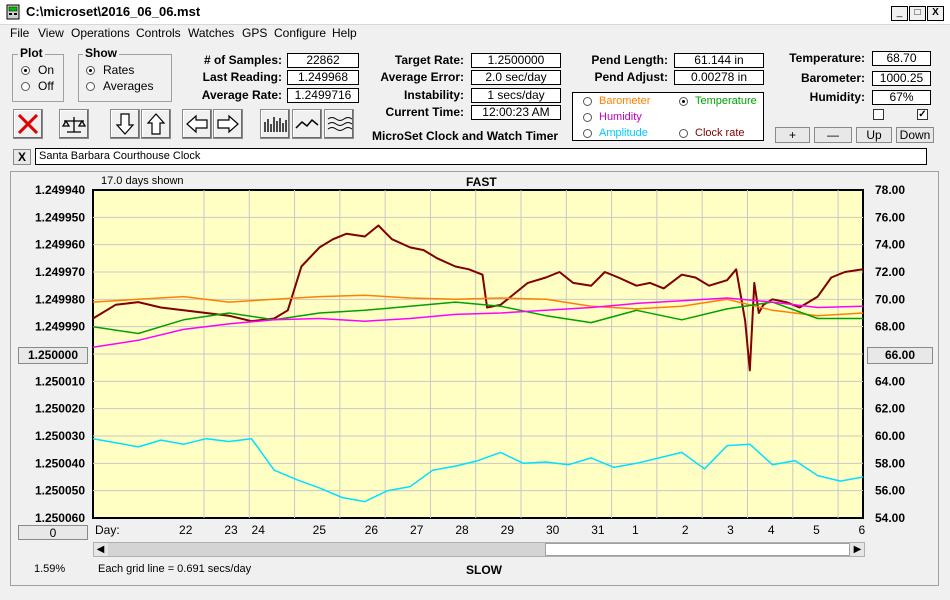  What do you see at coordinates (20, 33) in the screenshot?
I see `menu-file: File` at bounding box center [20, 33].